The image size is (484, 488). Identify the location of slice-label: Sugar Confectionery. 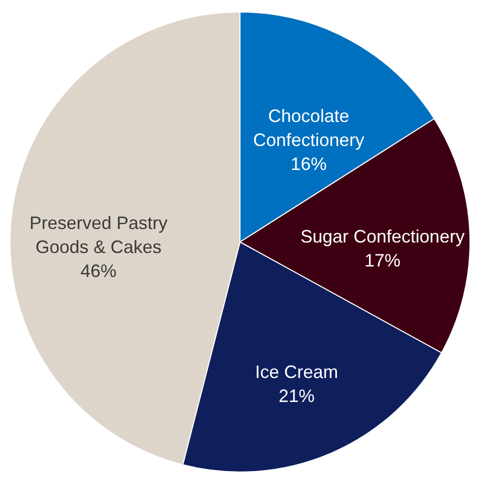
(382, 236).